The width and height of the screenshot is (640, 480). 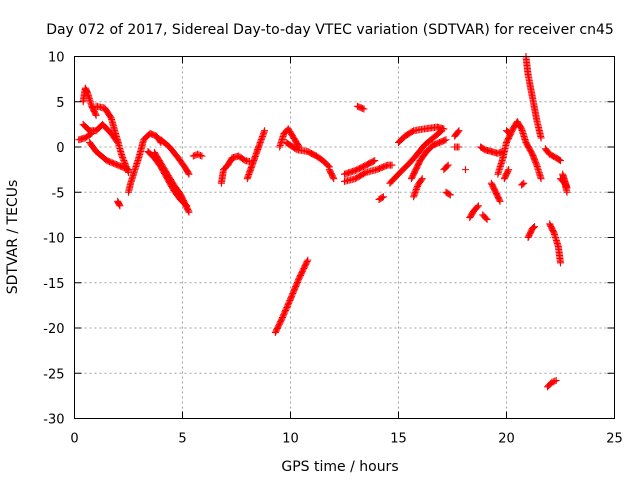 What do you see at coordinates (506, 439) in the screenshot?
I see `x-tick-label: 20` at bounding box center [506, 439].